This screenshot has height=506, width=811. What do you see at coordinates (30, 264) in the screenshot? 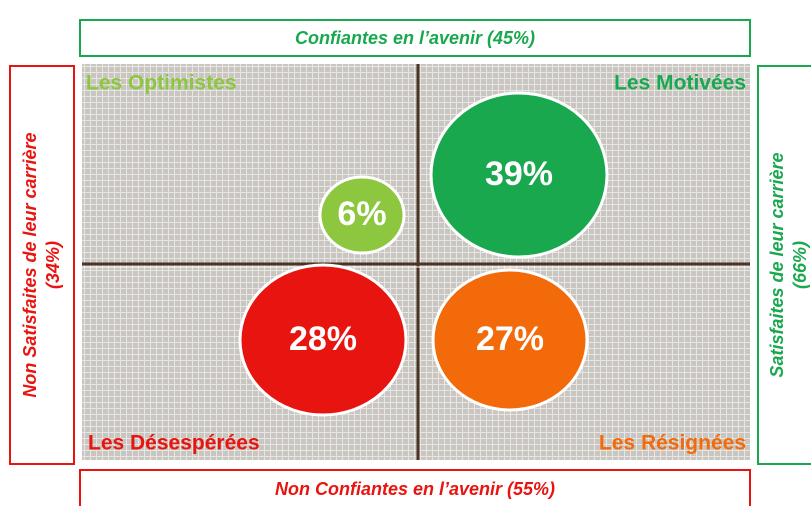
I see `left-label: Non Satisfaites de leur carrière` at bounding box center [30, 264].